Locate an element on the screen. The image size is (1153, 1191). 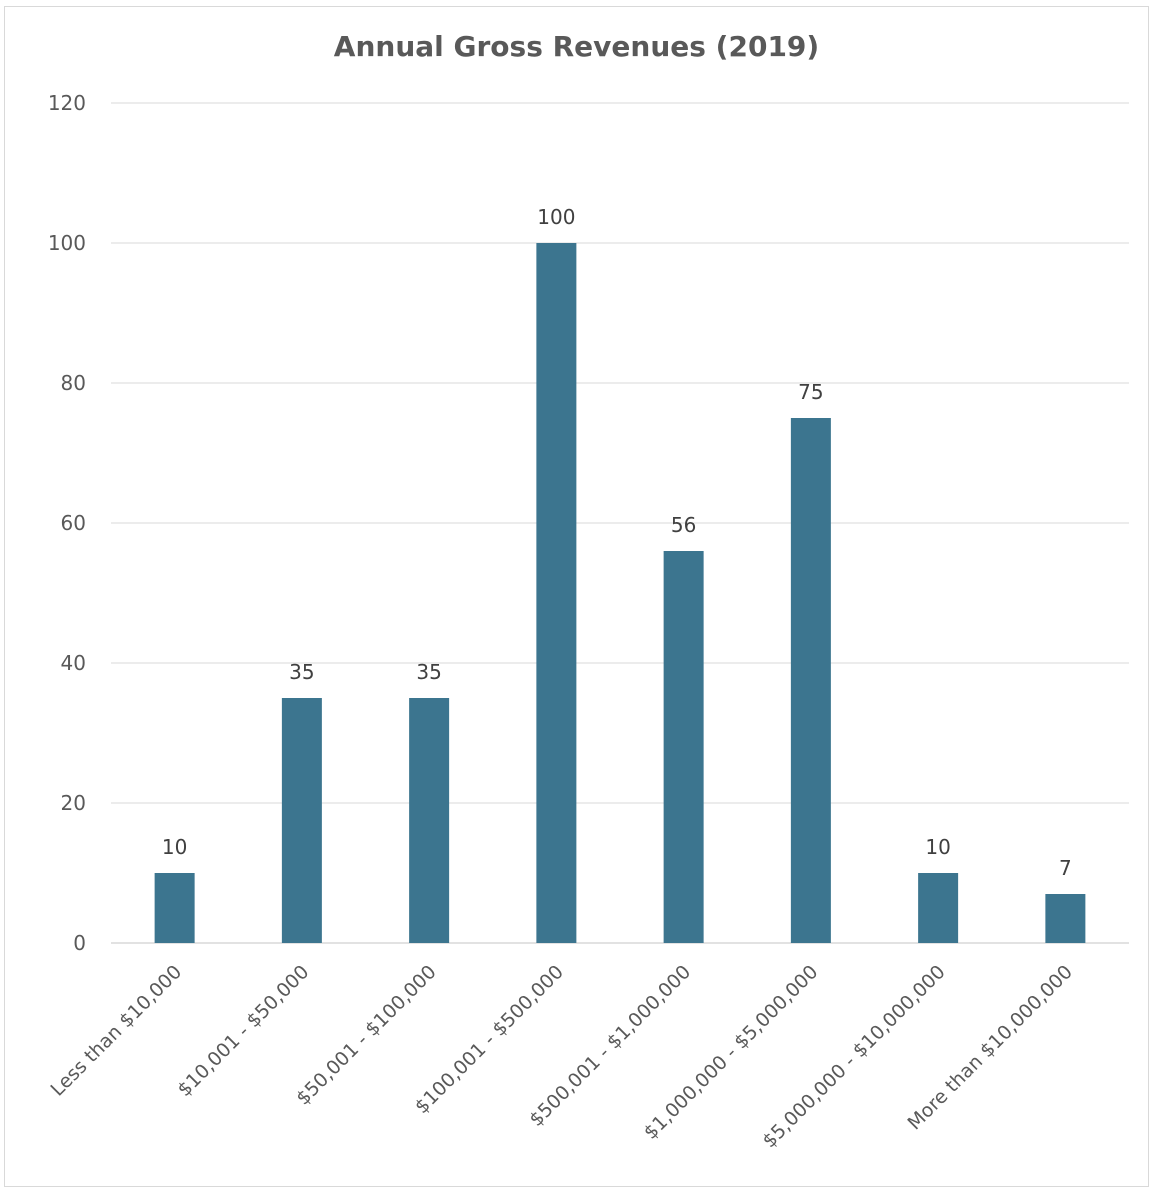
data-label: 7 is located at coordinates (1065, 868).